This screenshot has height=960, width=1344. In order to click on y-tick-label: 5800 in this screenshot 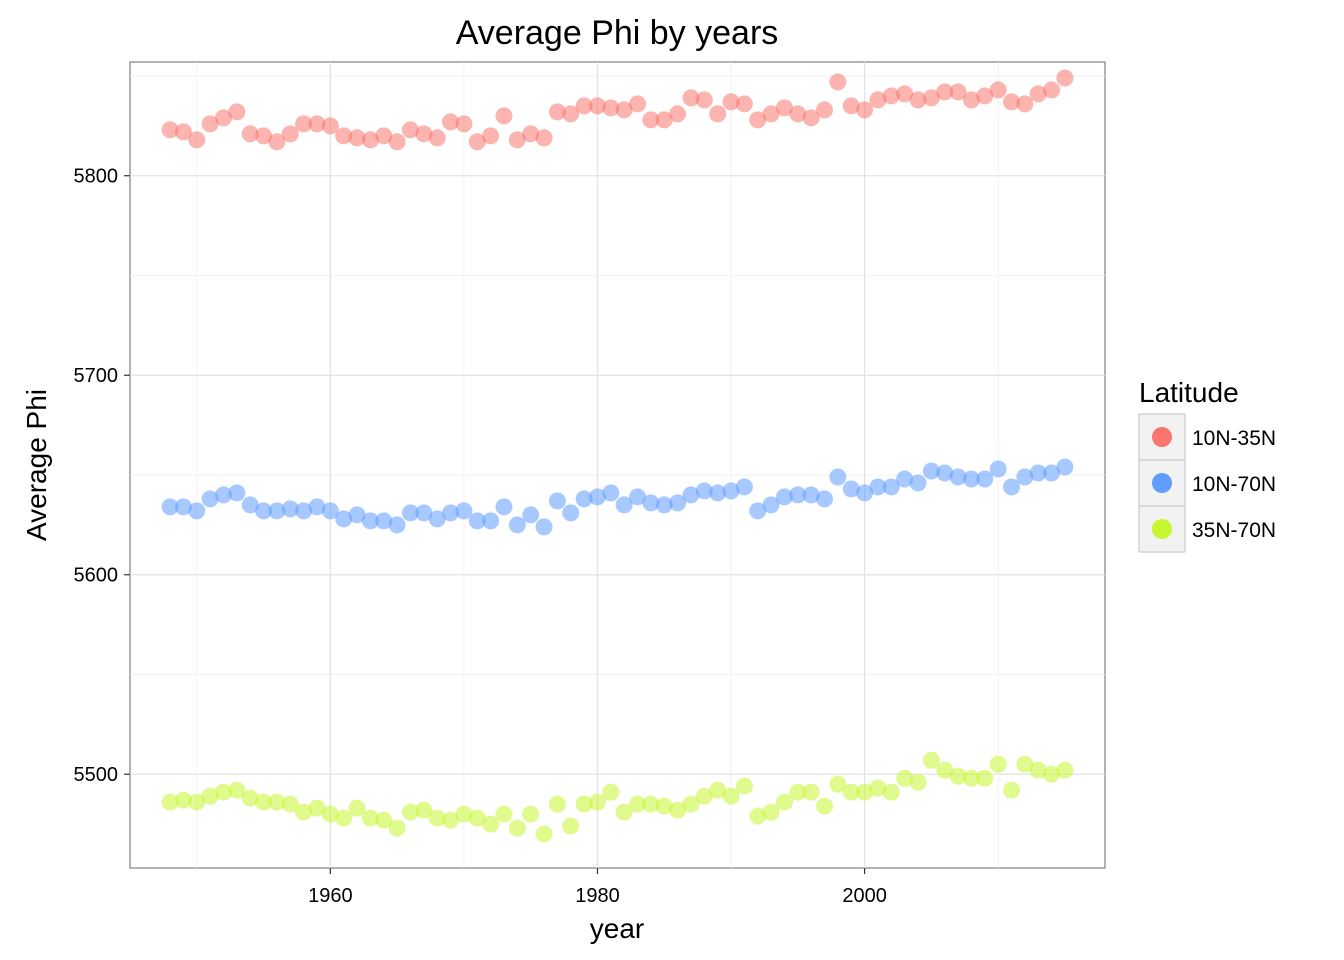, I will do `click(96, 177)`.